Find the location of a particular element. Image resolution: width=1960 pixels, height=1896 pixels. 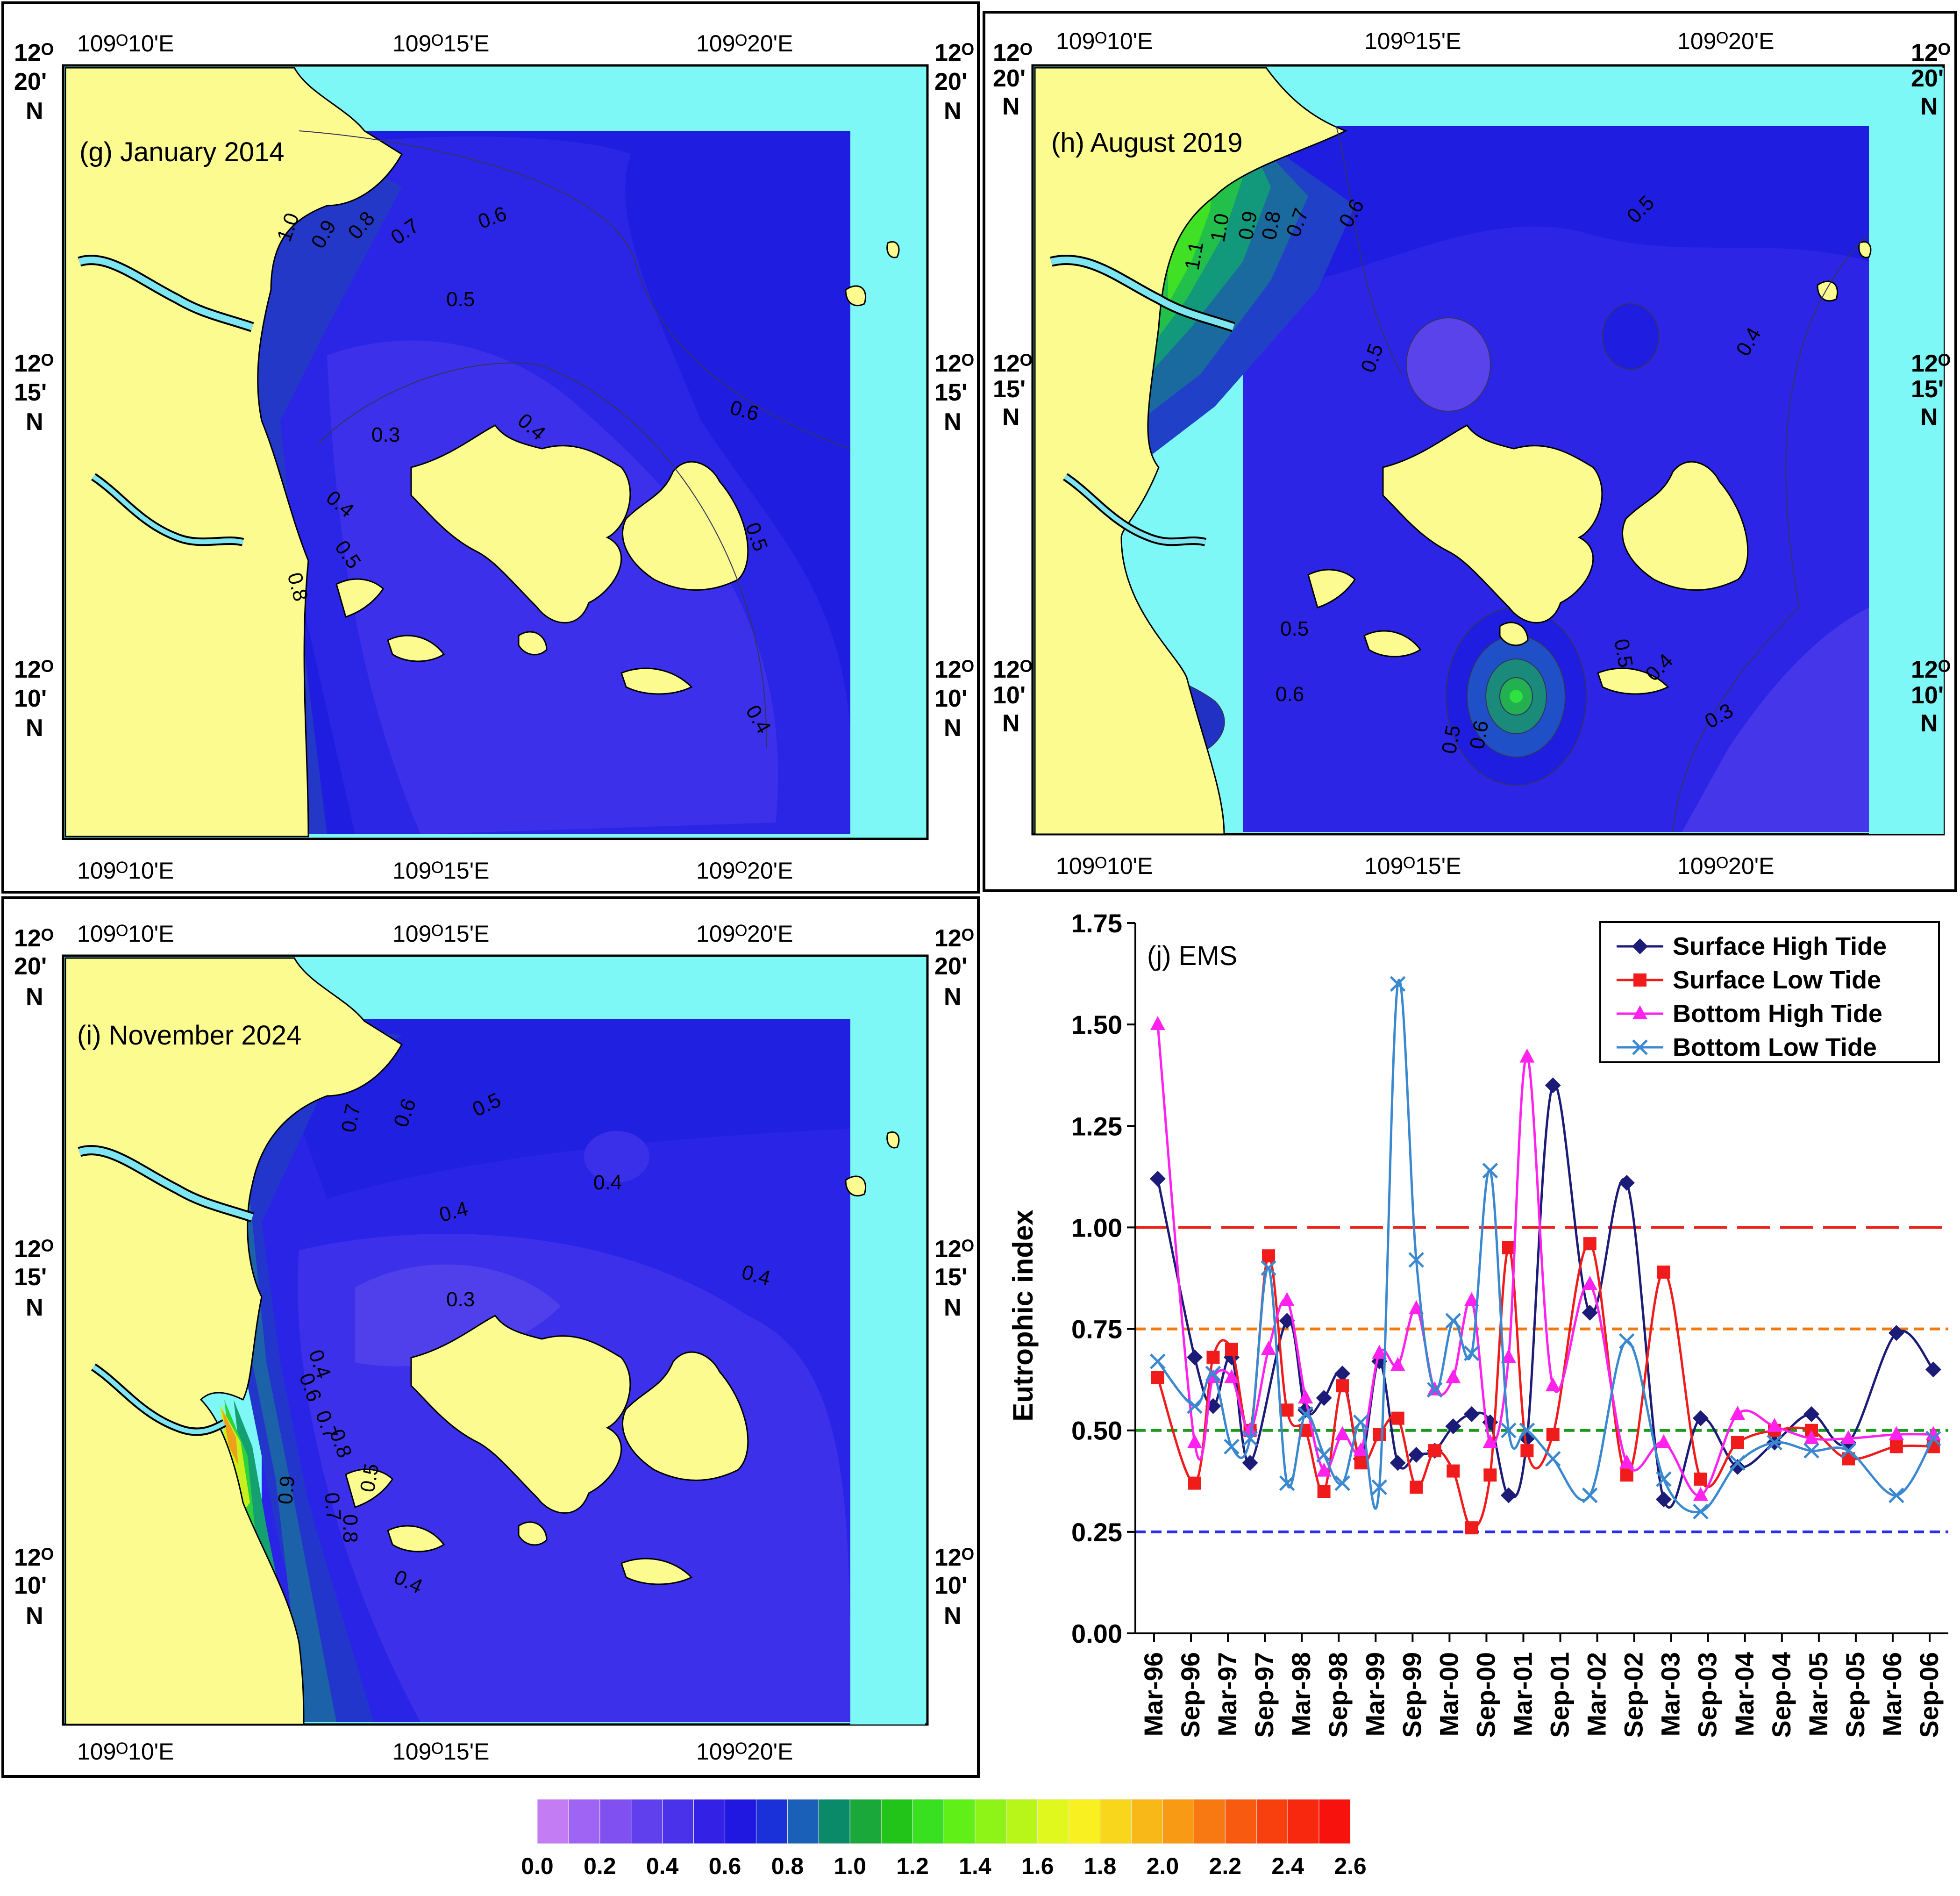

contour-label: 0.6 is located at coordinates (1290, 694).